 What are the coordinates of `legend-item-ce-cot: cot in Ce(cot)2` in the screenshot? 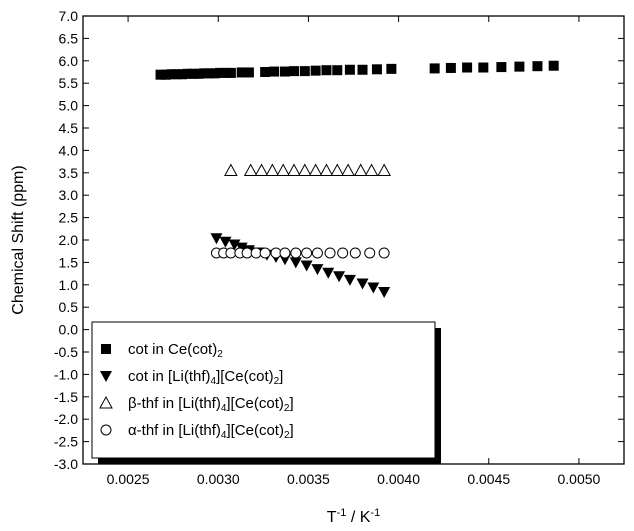 It's located at (175, 350).